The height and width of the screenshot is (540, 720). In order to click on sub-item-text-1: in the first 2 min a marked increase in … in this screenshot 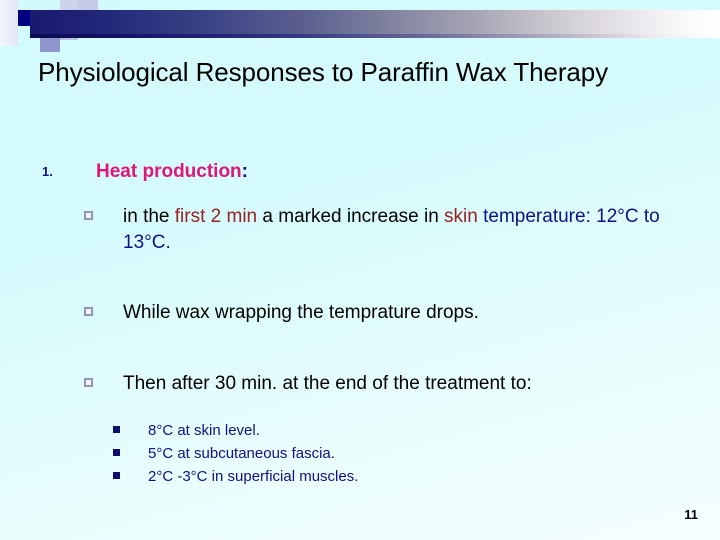, I will do `click(401, 230)`.